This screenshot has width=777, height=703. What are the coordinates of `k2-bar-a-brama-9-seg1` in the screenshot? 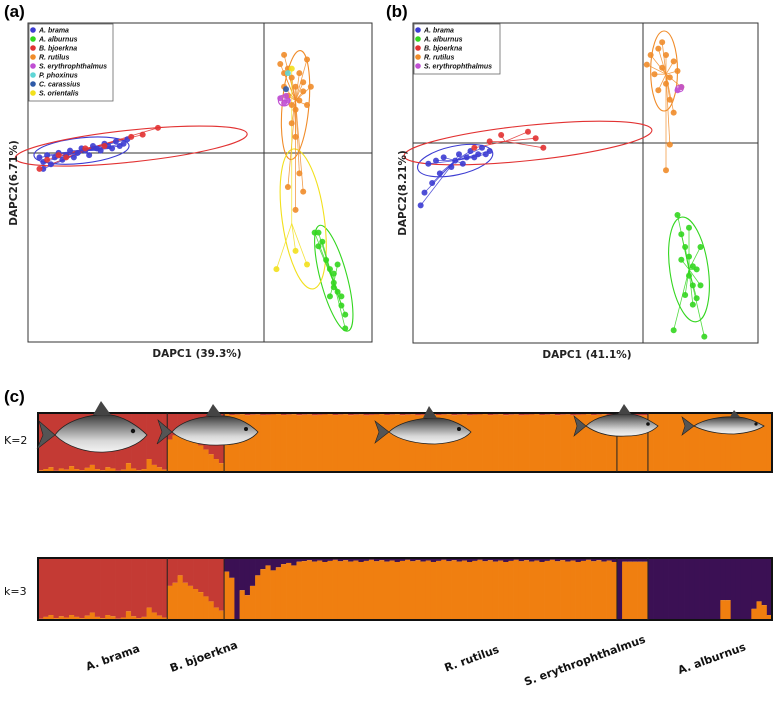 It's located at (87, 469).